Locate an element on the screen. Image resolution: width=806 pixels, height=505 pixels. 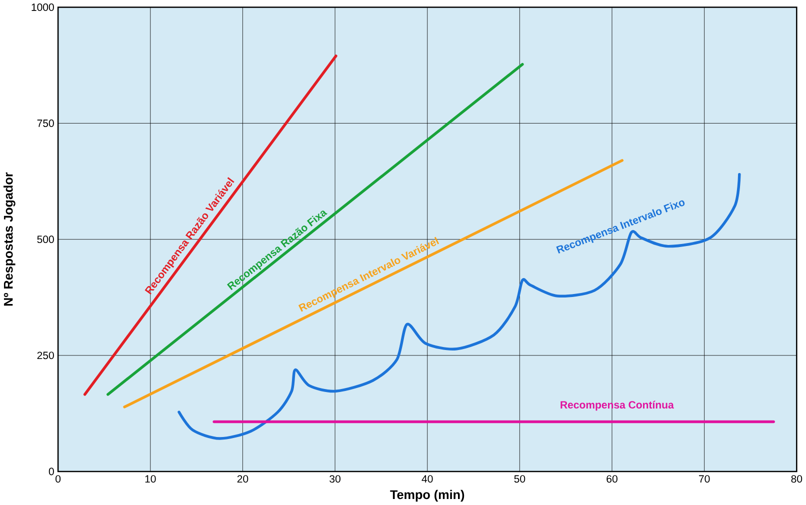
y-axis-title: Nº Respostas Jogador is located at coordinates (10, 239).